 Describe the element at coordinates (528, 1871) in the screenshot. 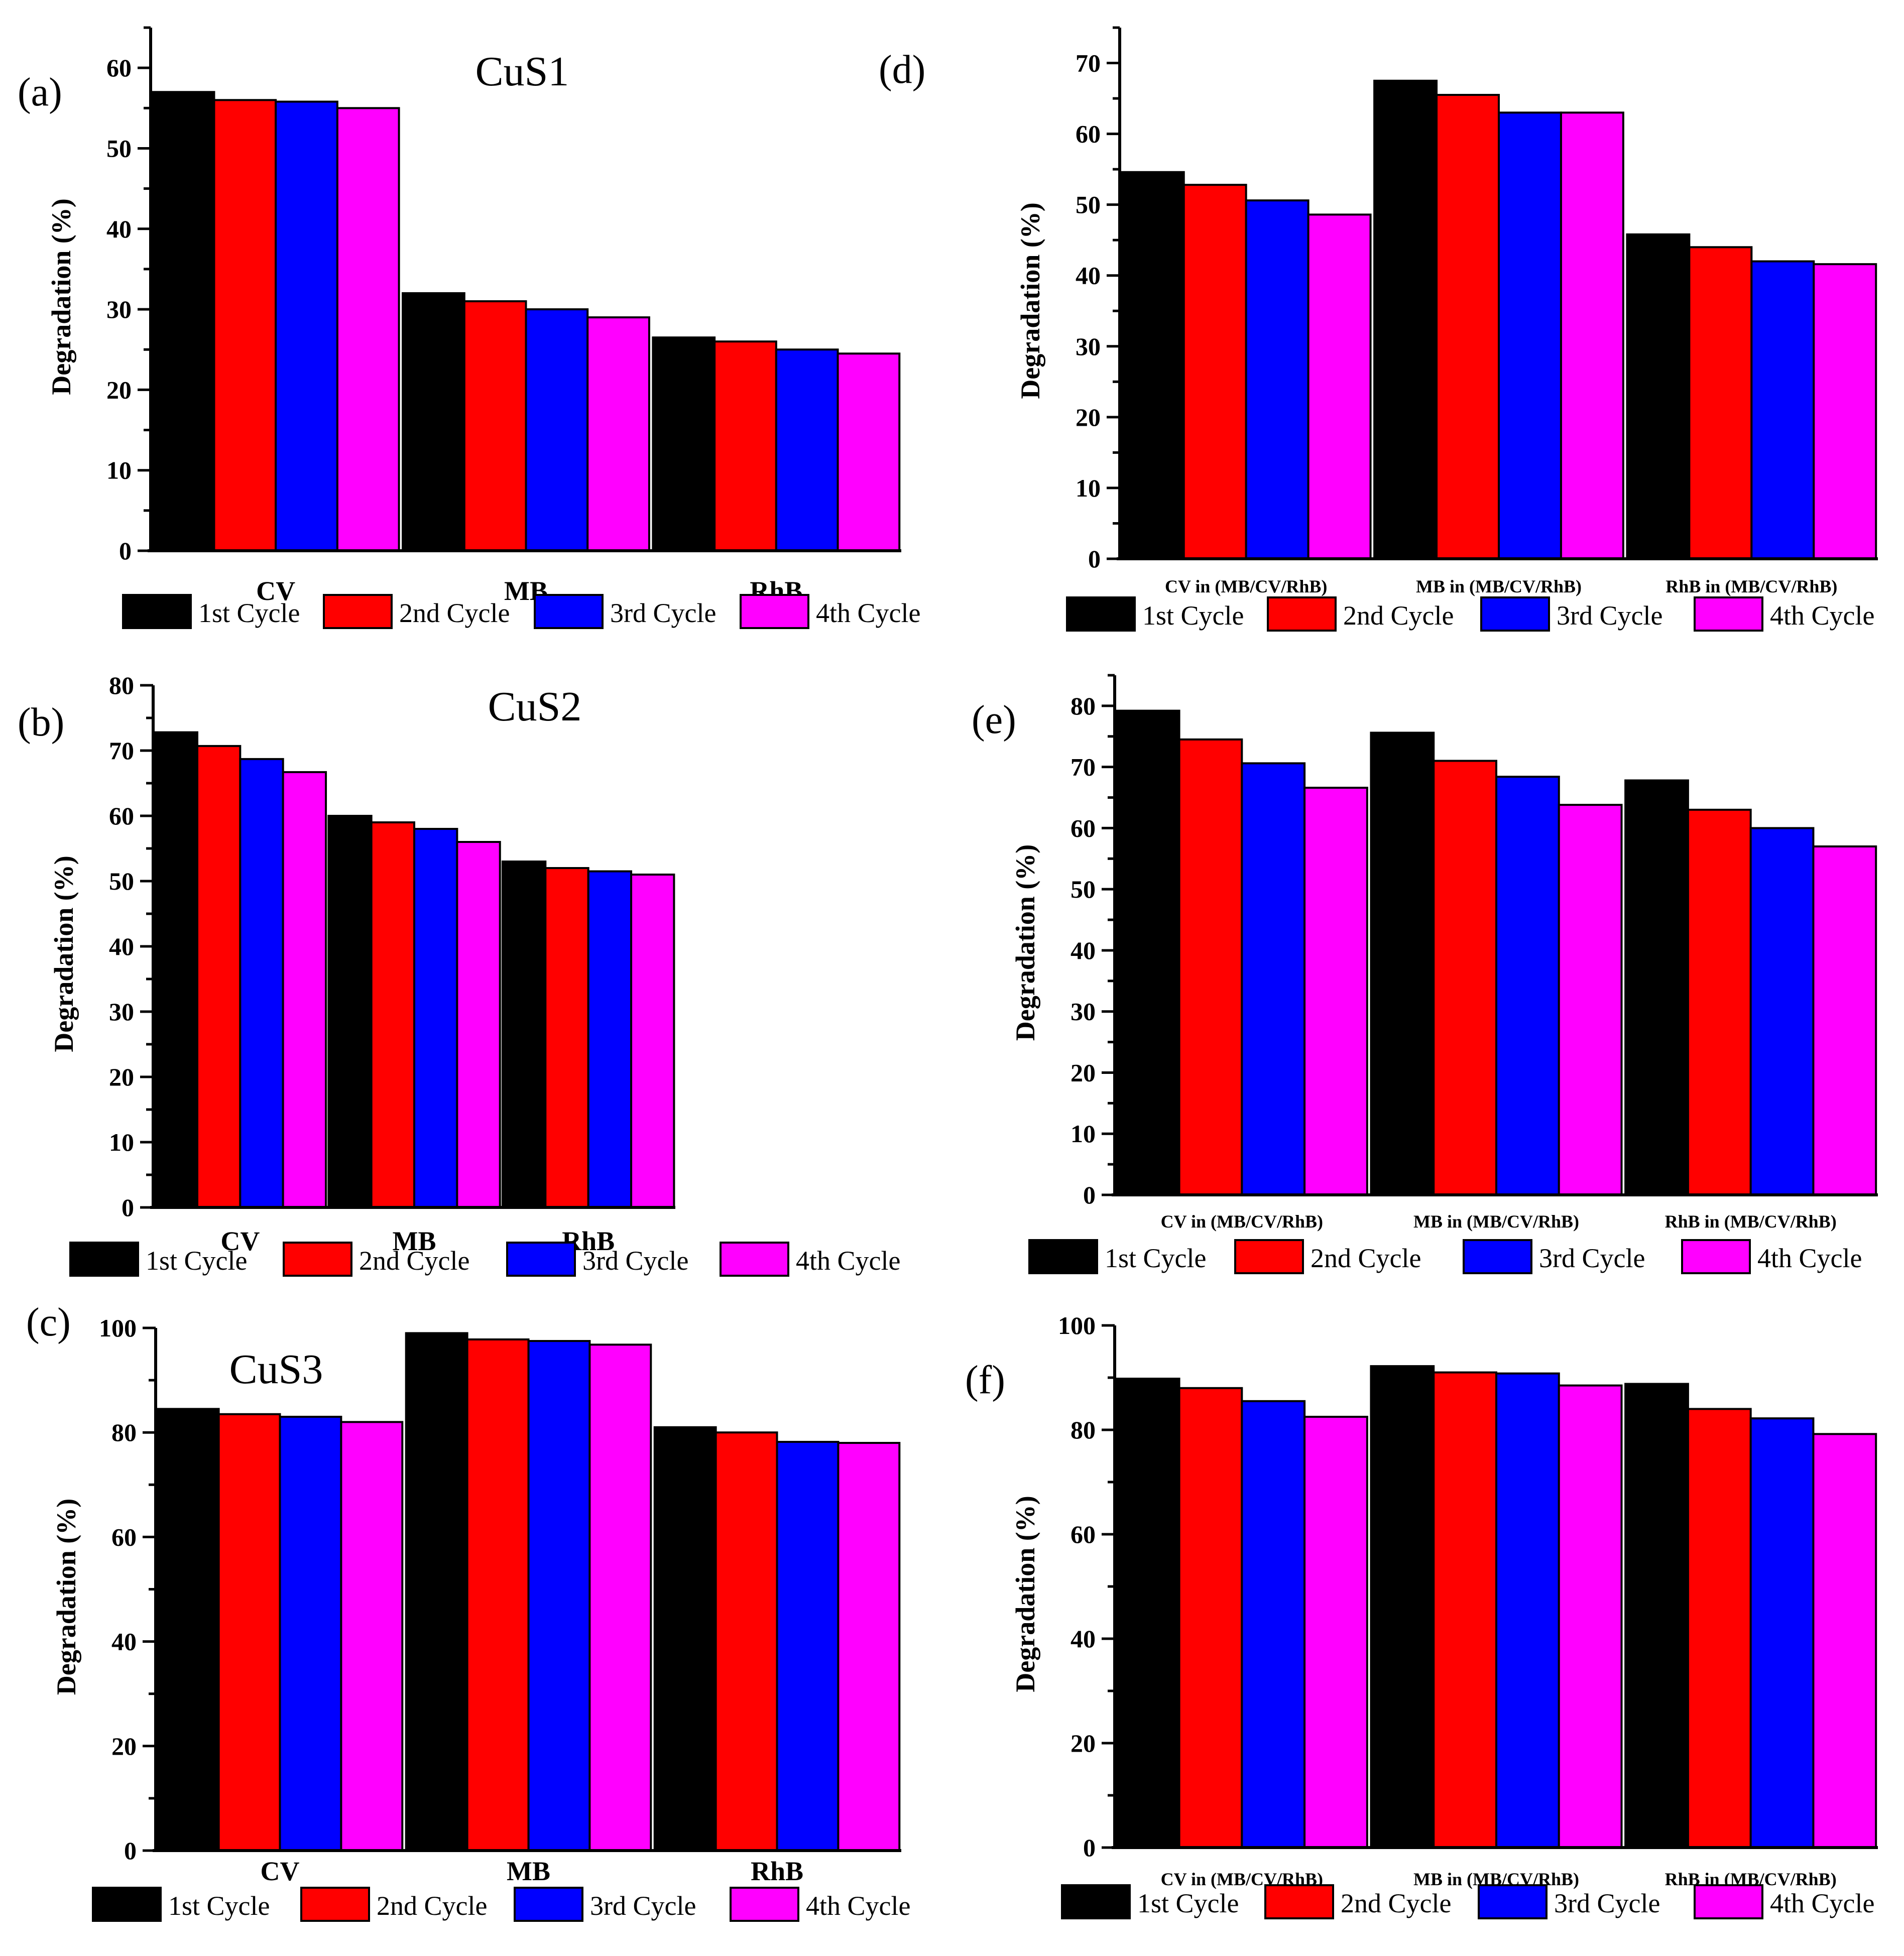

I see `x-category-label: MB` at that location.